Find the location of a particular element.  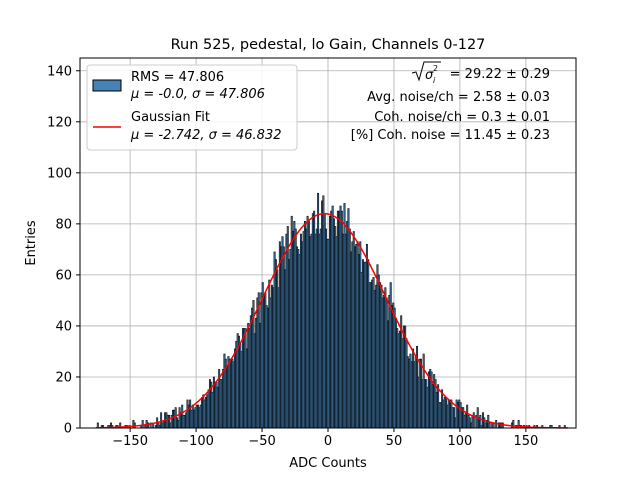

x-tick-label: 0 is located at coordinates (328, 441).